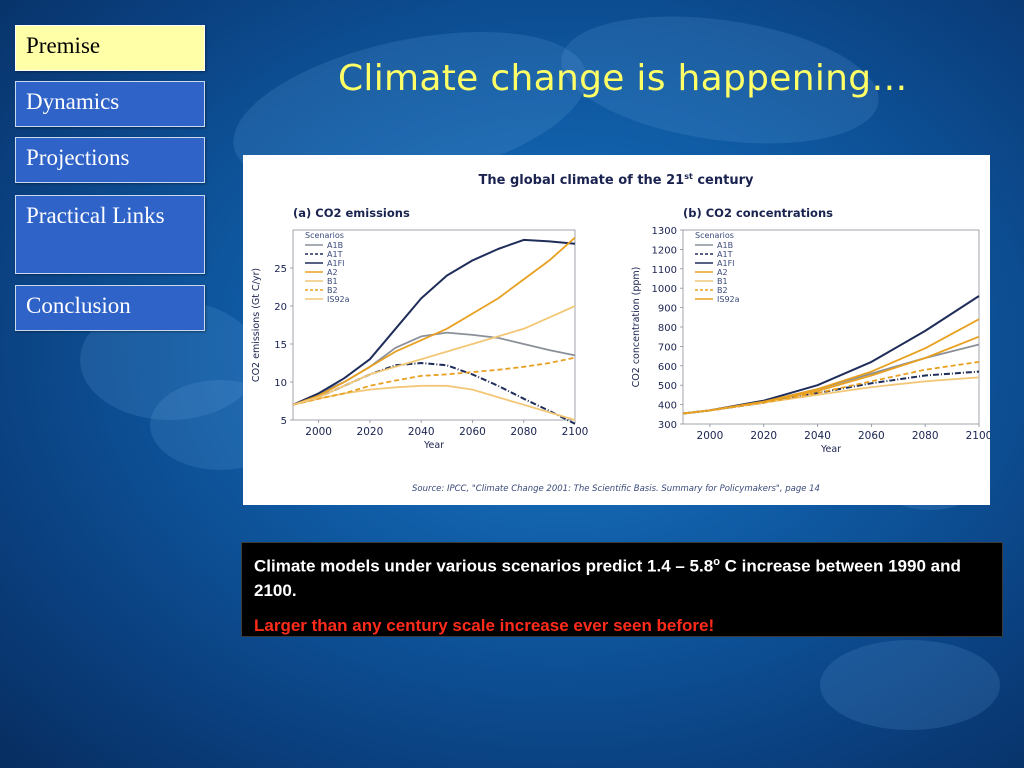 This screenshot has height=768, width=1024. I want to click on y-tick-label: 300, so click(667, 425).